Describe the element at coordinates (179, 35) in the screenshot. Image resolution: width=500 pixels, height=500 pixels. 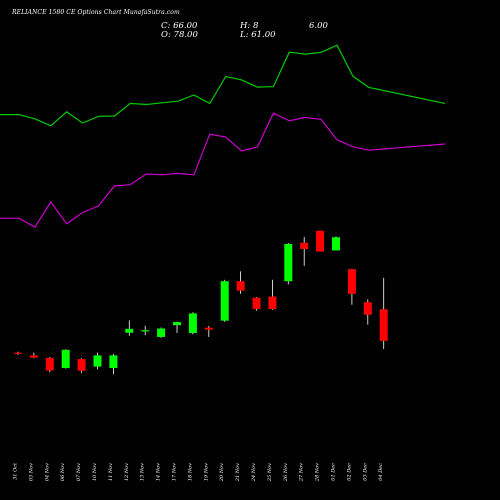
I see `open-readout: O: 78.00` at that location.